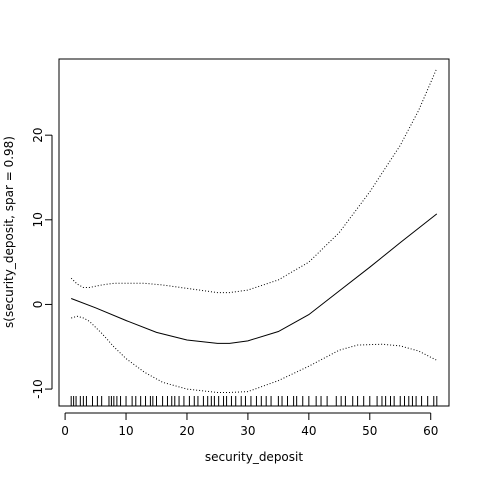 The image size is (480, 480). What do you see at coordinates (430, 431) in the screenshot?
I see `x-tick-label: 60` at bounding box center [430, 431].